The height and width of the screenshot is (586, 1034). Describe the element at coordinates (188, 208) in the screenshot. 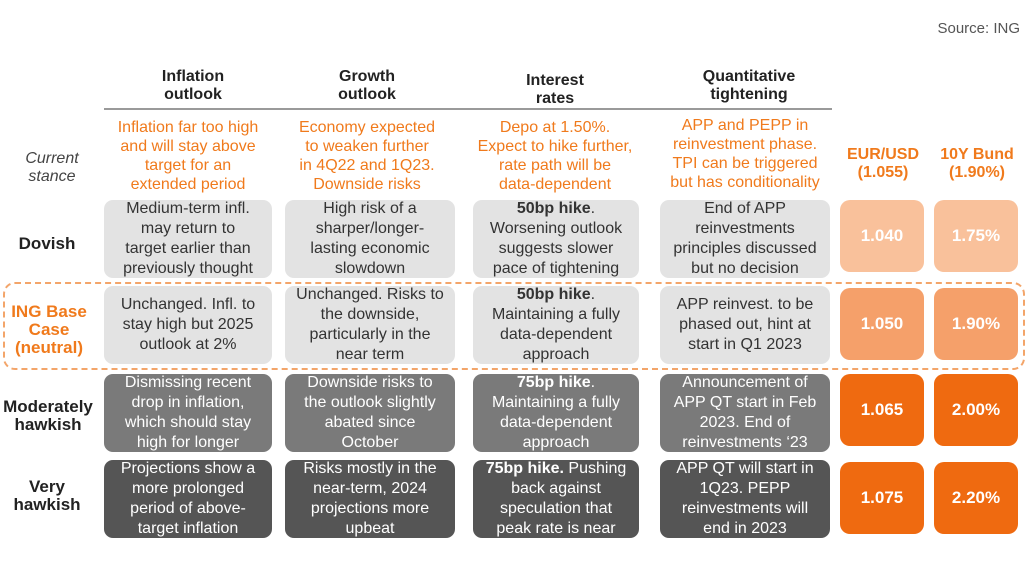

I see `cell-line: Medium-term infl.` at that location.